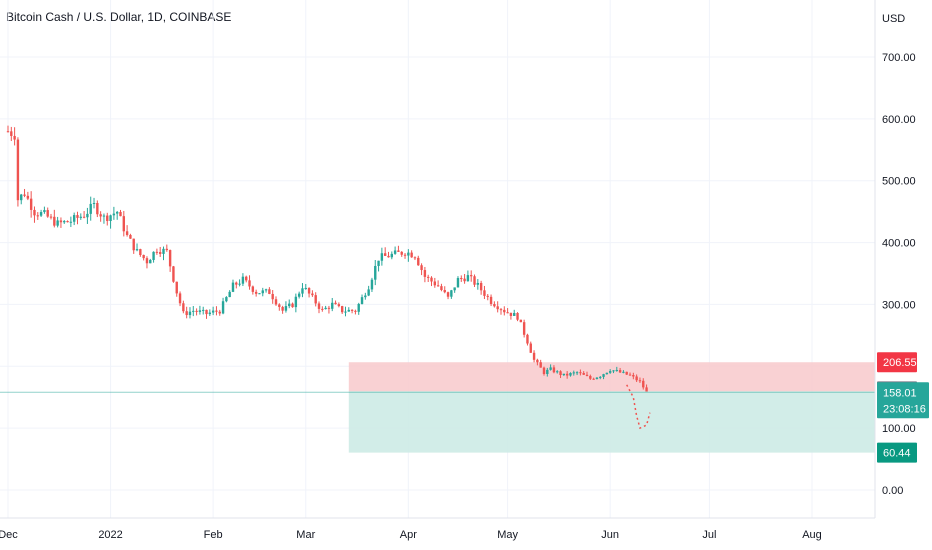 This screenshot has width=932, height=550. What do you see at coordinates (899, 244) in the screenshot?
I see `y-tick-label: 400.00` at bounding box center [899, 244].